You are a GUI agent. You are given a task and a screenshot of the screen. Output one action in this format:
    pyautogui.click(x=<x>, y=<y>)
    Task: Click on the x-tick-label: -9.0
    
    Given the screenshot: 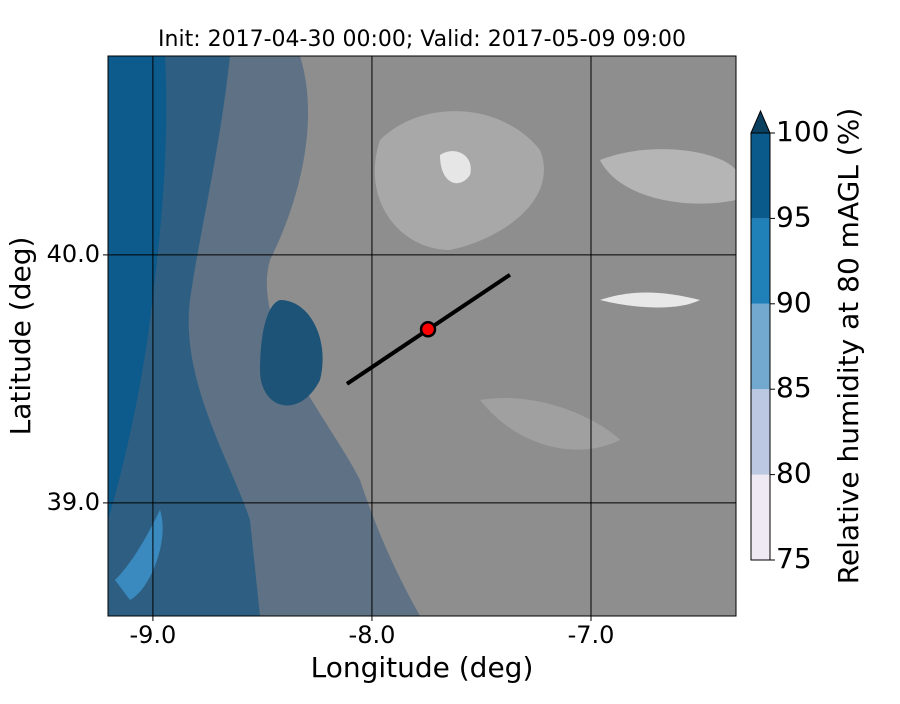 What is the action you would take?
    pyautogui.click(x=152, y=635)
    